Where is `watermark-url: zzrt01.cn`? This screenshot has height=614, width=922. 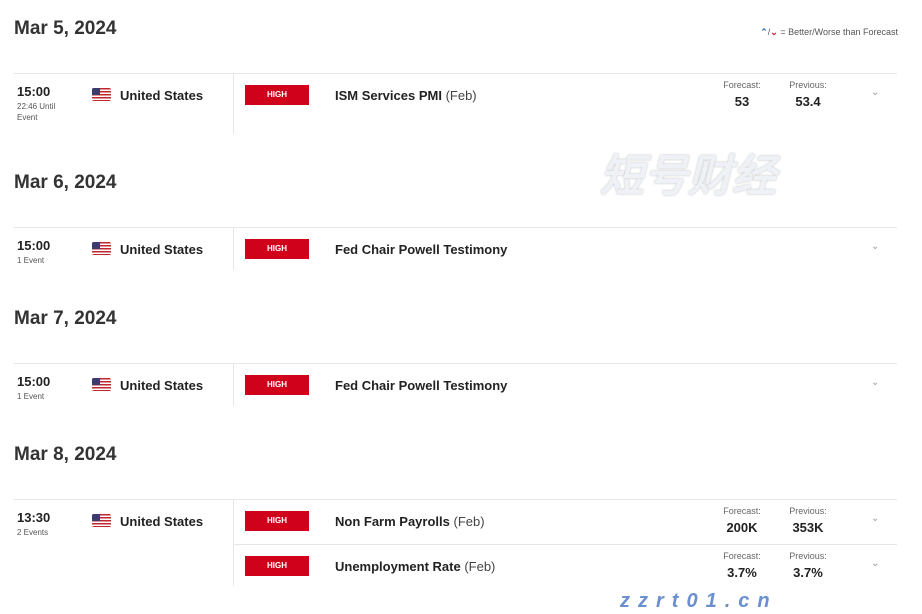
watermark-url: zzrt01.cn is located at coordinates (699, 601).